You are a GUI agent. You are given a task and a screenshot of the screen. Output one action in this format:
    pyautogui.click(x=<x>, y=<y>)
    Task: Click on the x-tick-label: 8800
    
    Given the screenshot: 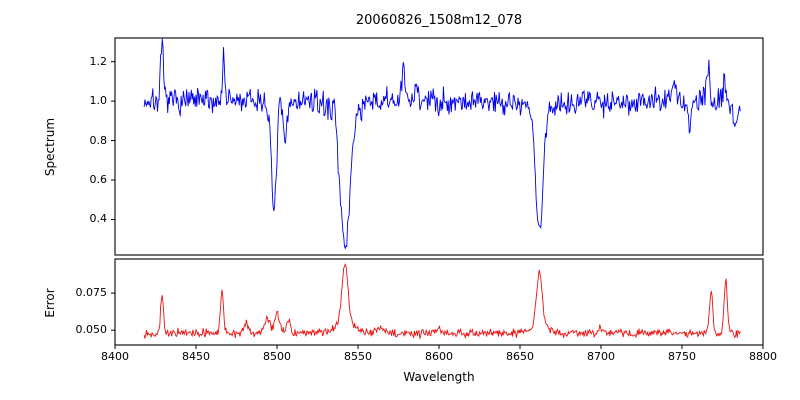 What is the action you would take?
    pyautogui.click(x=763, y=356)
    